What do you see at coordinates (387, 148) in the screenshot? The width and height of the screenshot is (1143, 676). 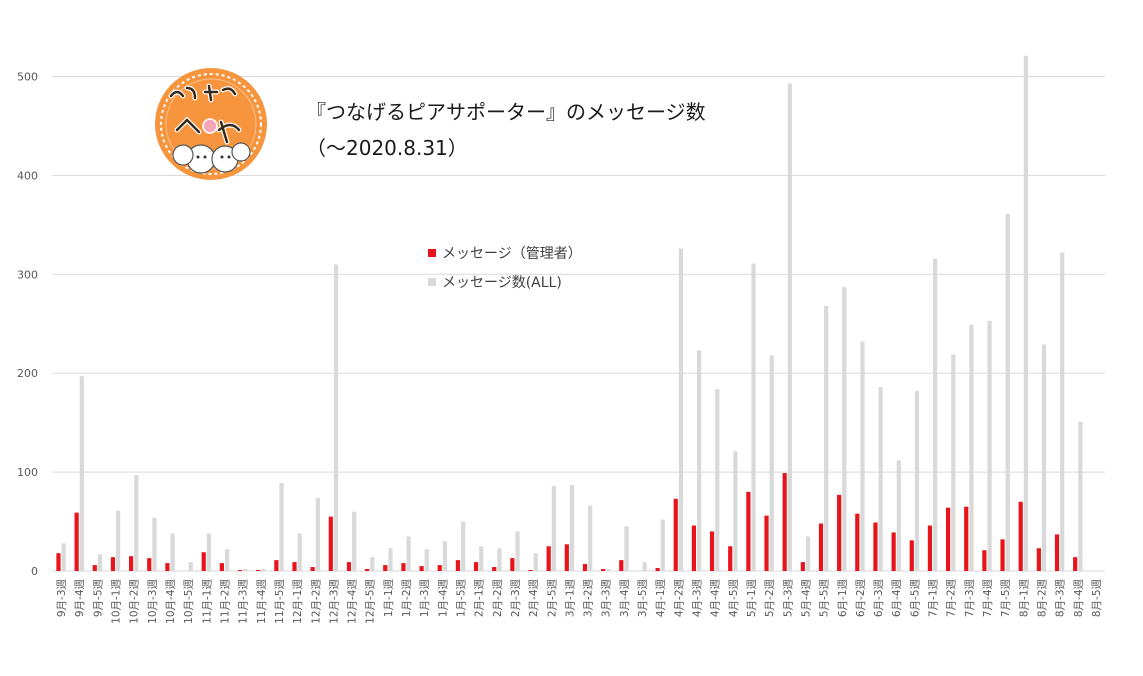 I see `chart-title-line2: （～2020.8.31）` at bounding box center [387, 148].